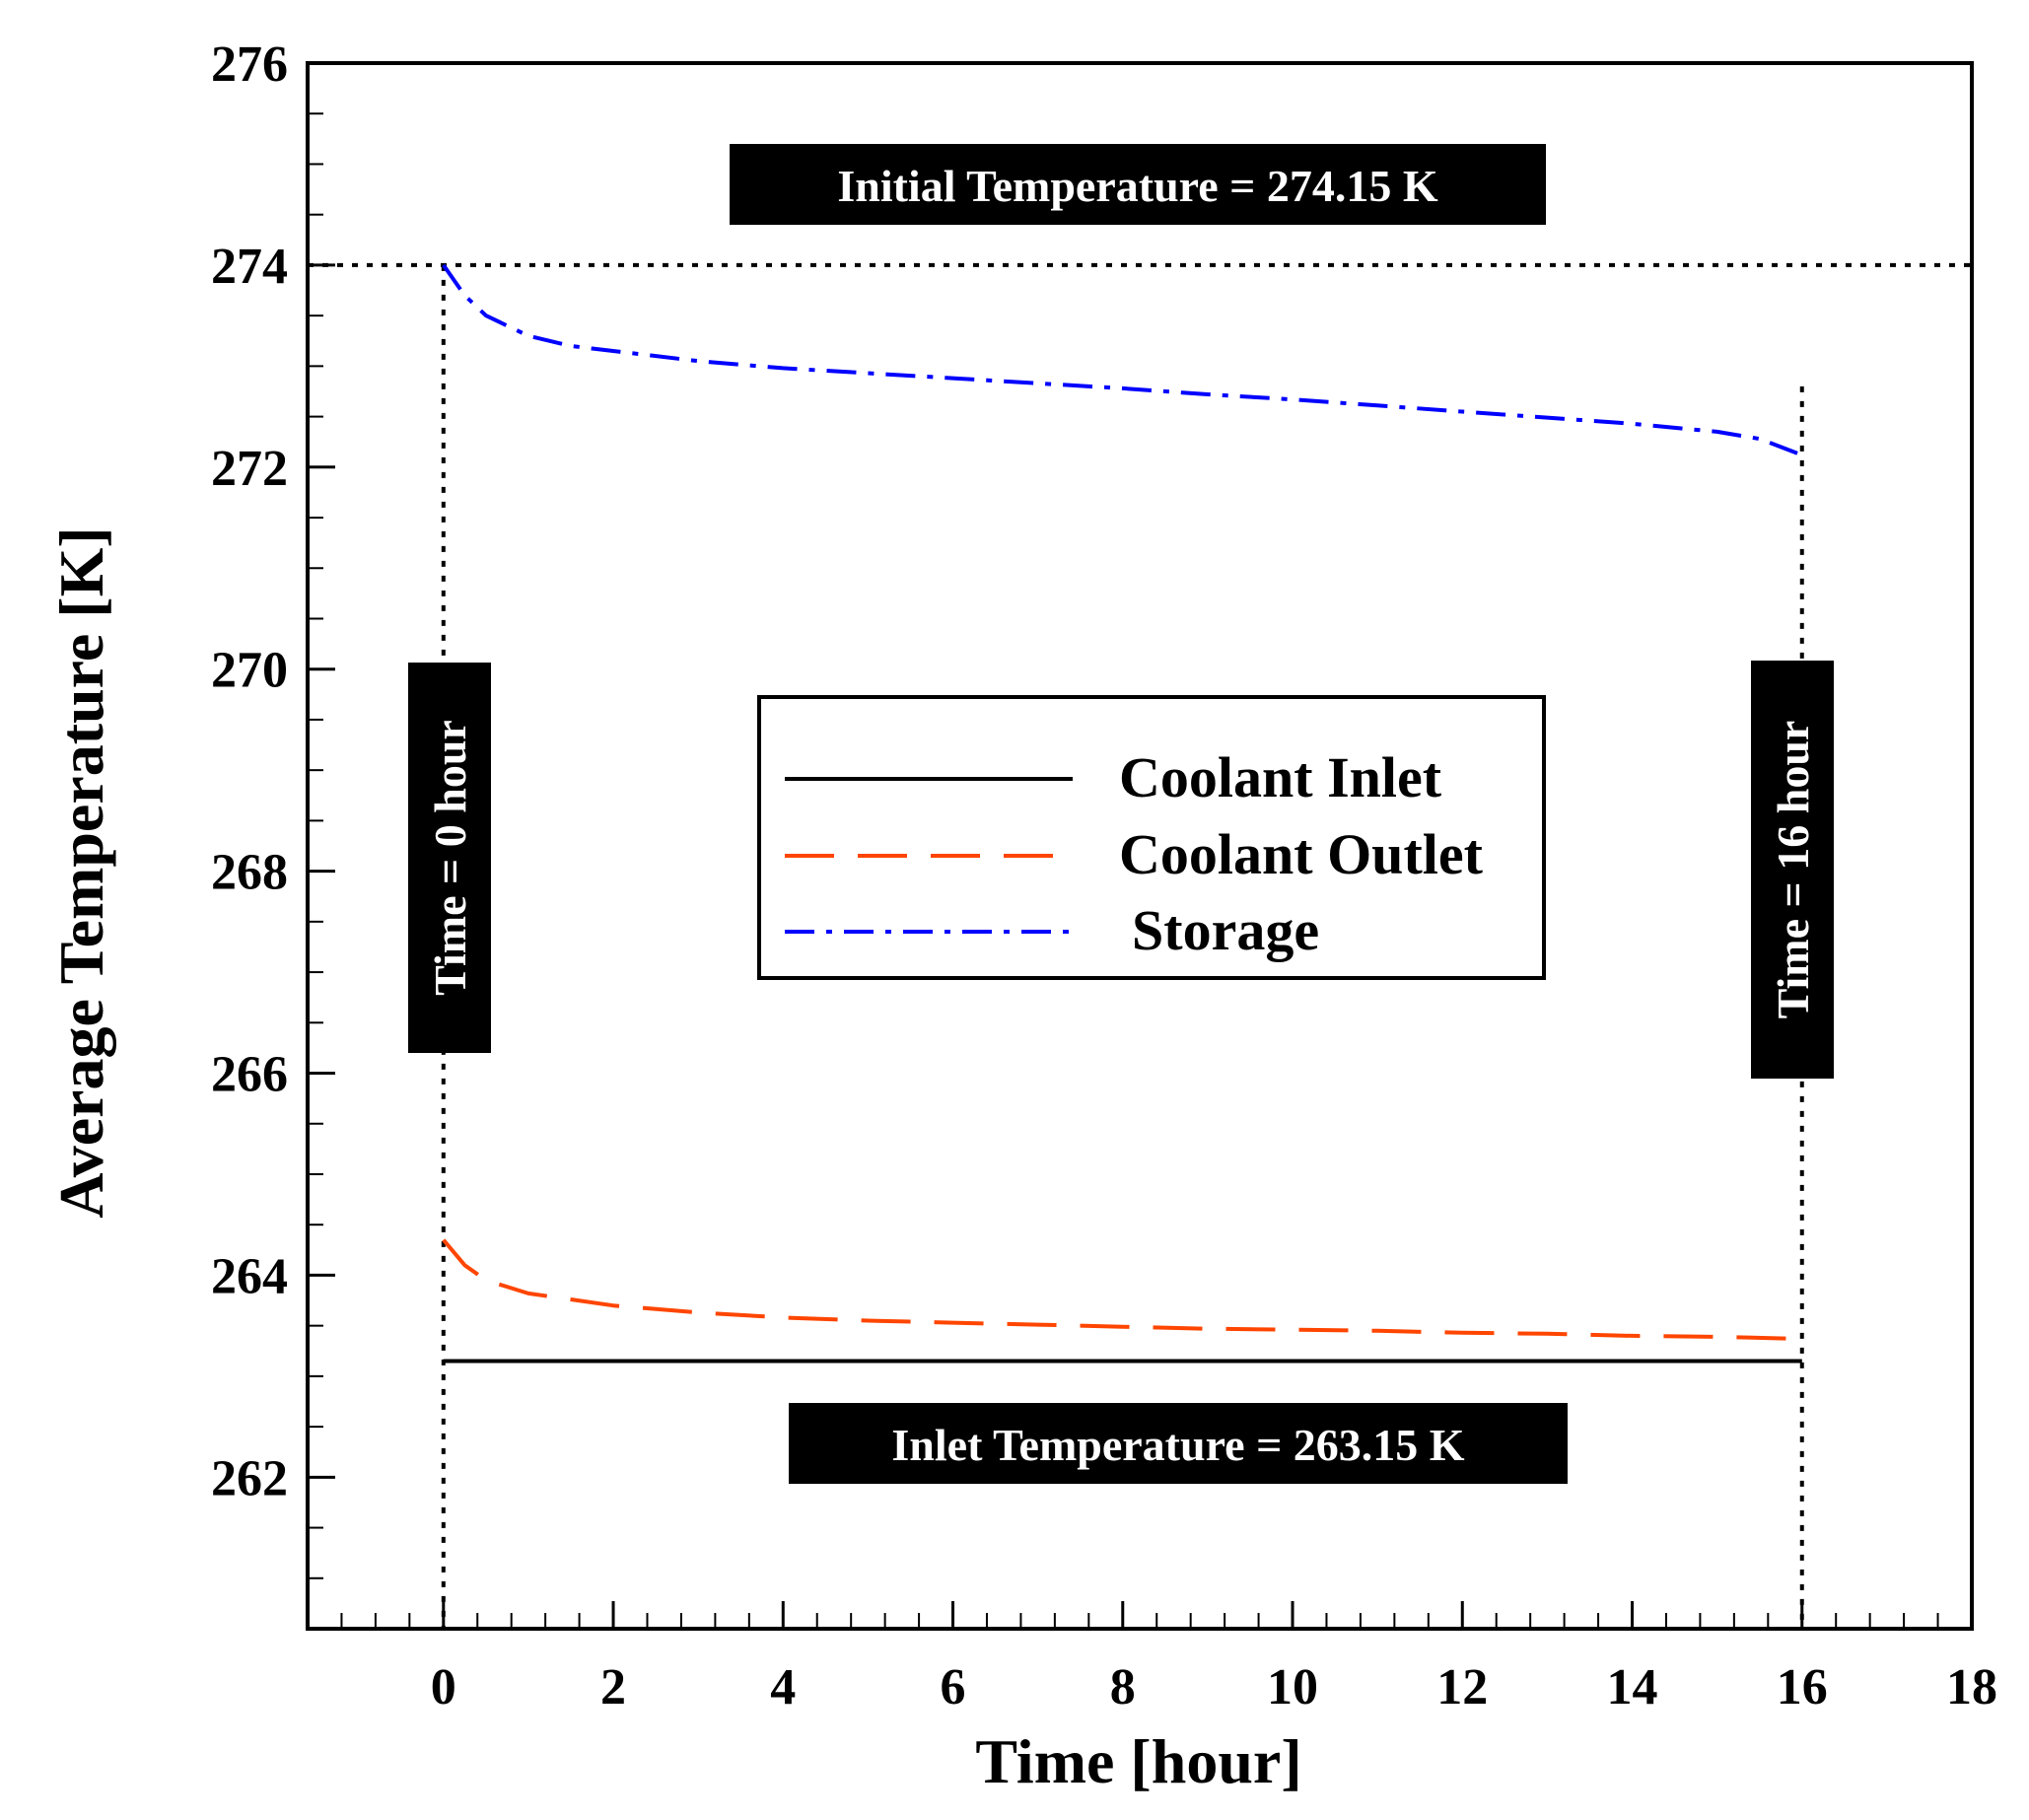  Describe the element at coordinates (249, 1478) in the screenshot. I see `y-tick-label: 262` at that location.